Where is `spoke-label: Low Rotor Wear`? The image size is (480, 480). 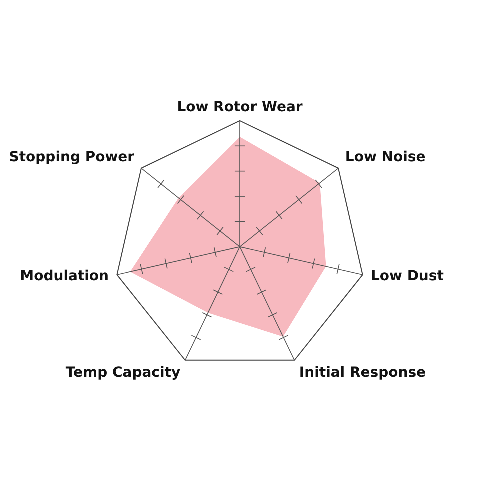
spoke-label: Low Rotor Wear is located at coordinates (240, 108).